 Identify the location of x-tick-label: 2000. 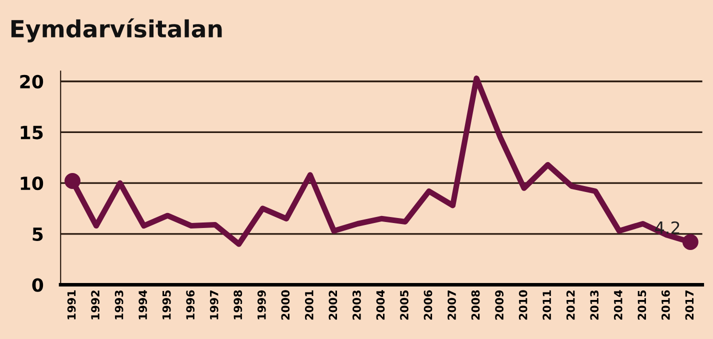
(285, 305).